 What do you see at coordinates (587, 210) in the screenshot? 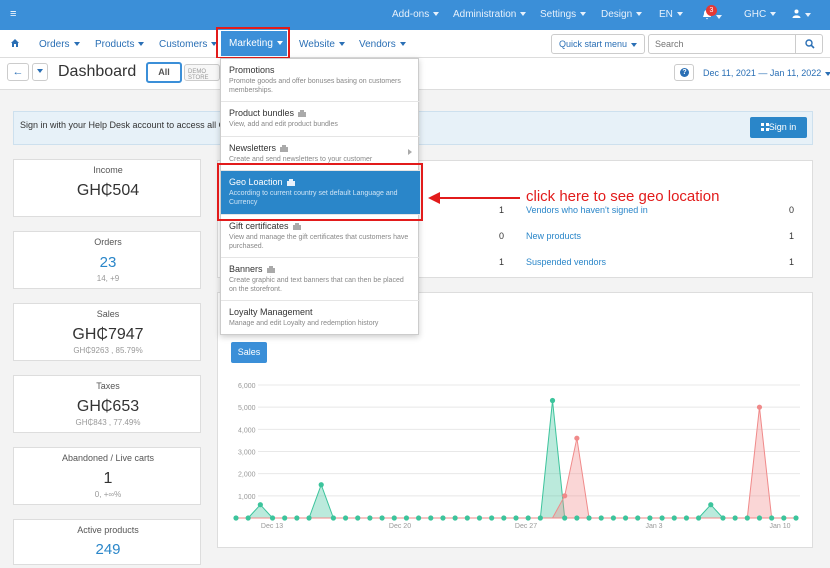
I see `vendors-not-signed-in-link: Vendors who haven't signed in` at bounding box center [587, 210].